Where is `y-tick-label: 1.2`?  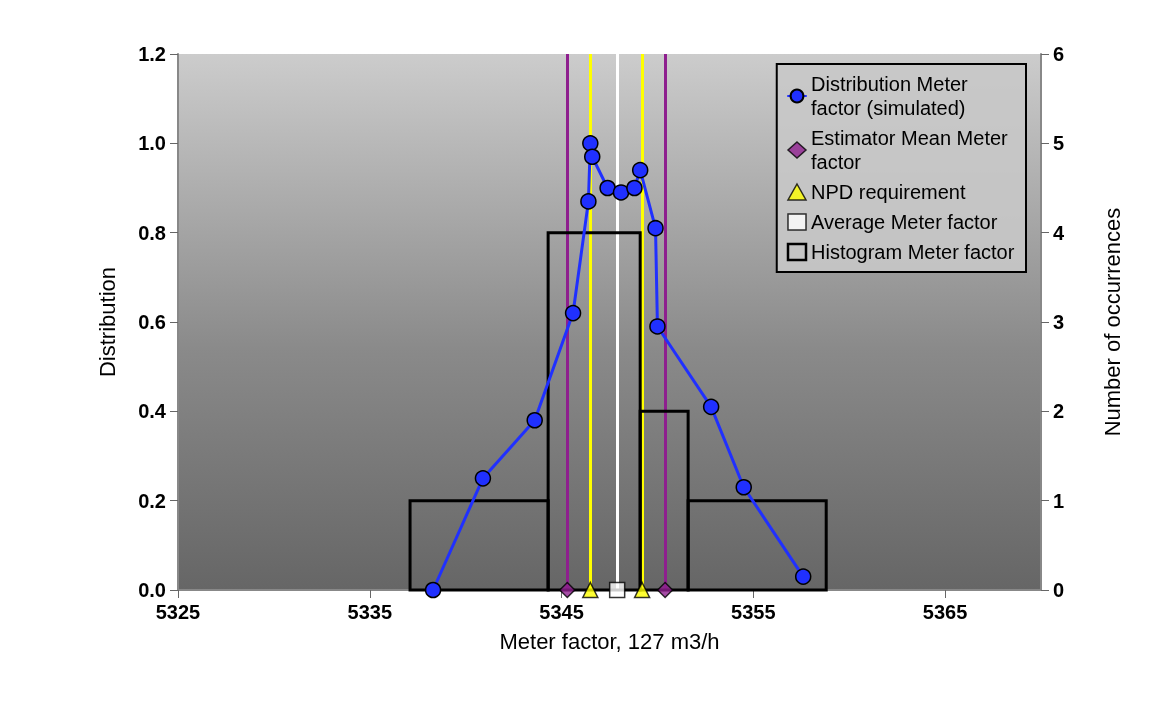
y-tick-label: 1.2 is located at coordinates (152, 54).